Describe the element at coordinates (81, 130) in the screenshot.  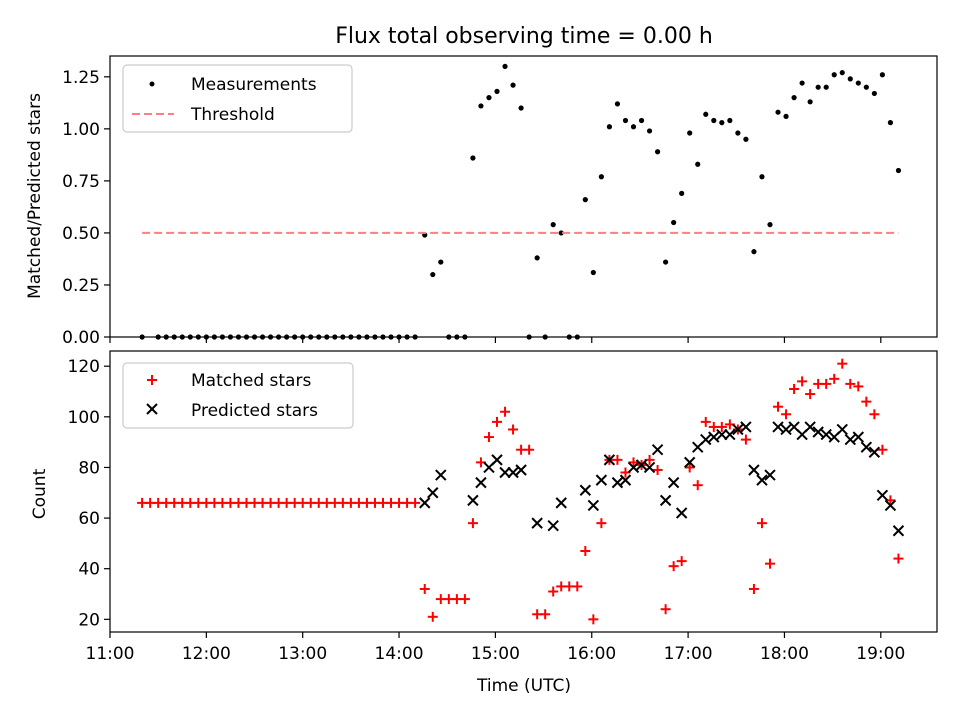
I see `y-tick-label: 1.00` at that location.